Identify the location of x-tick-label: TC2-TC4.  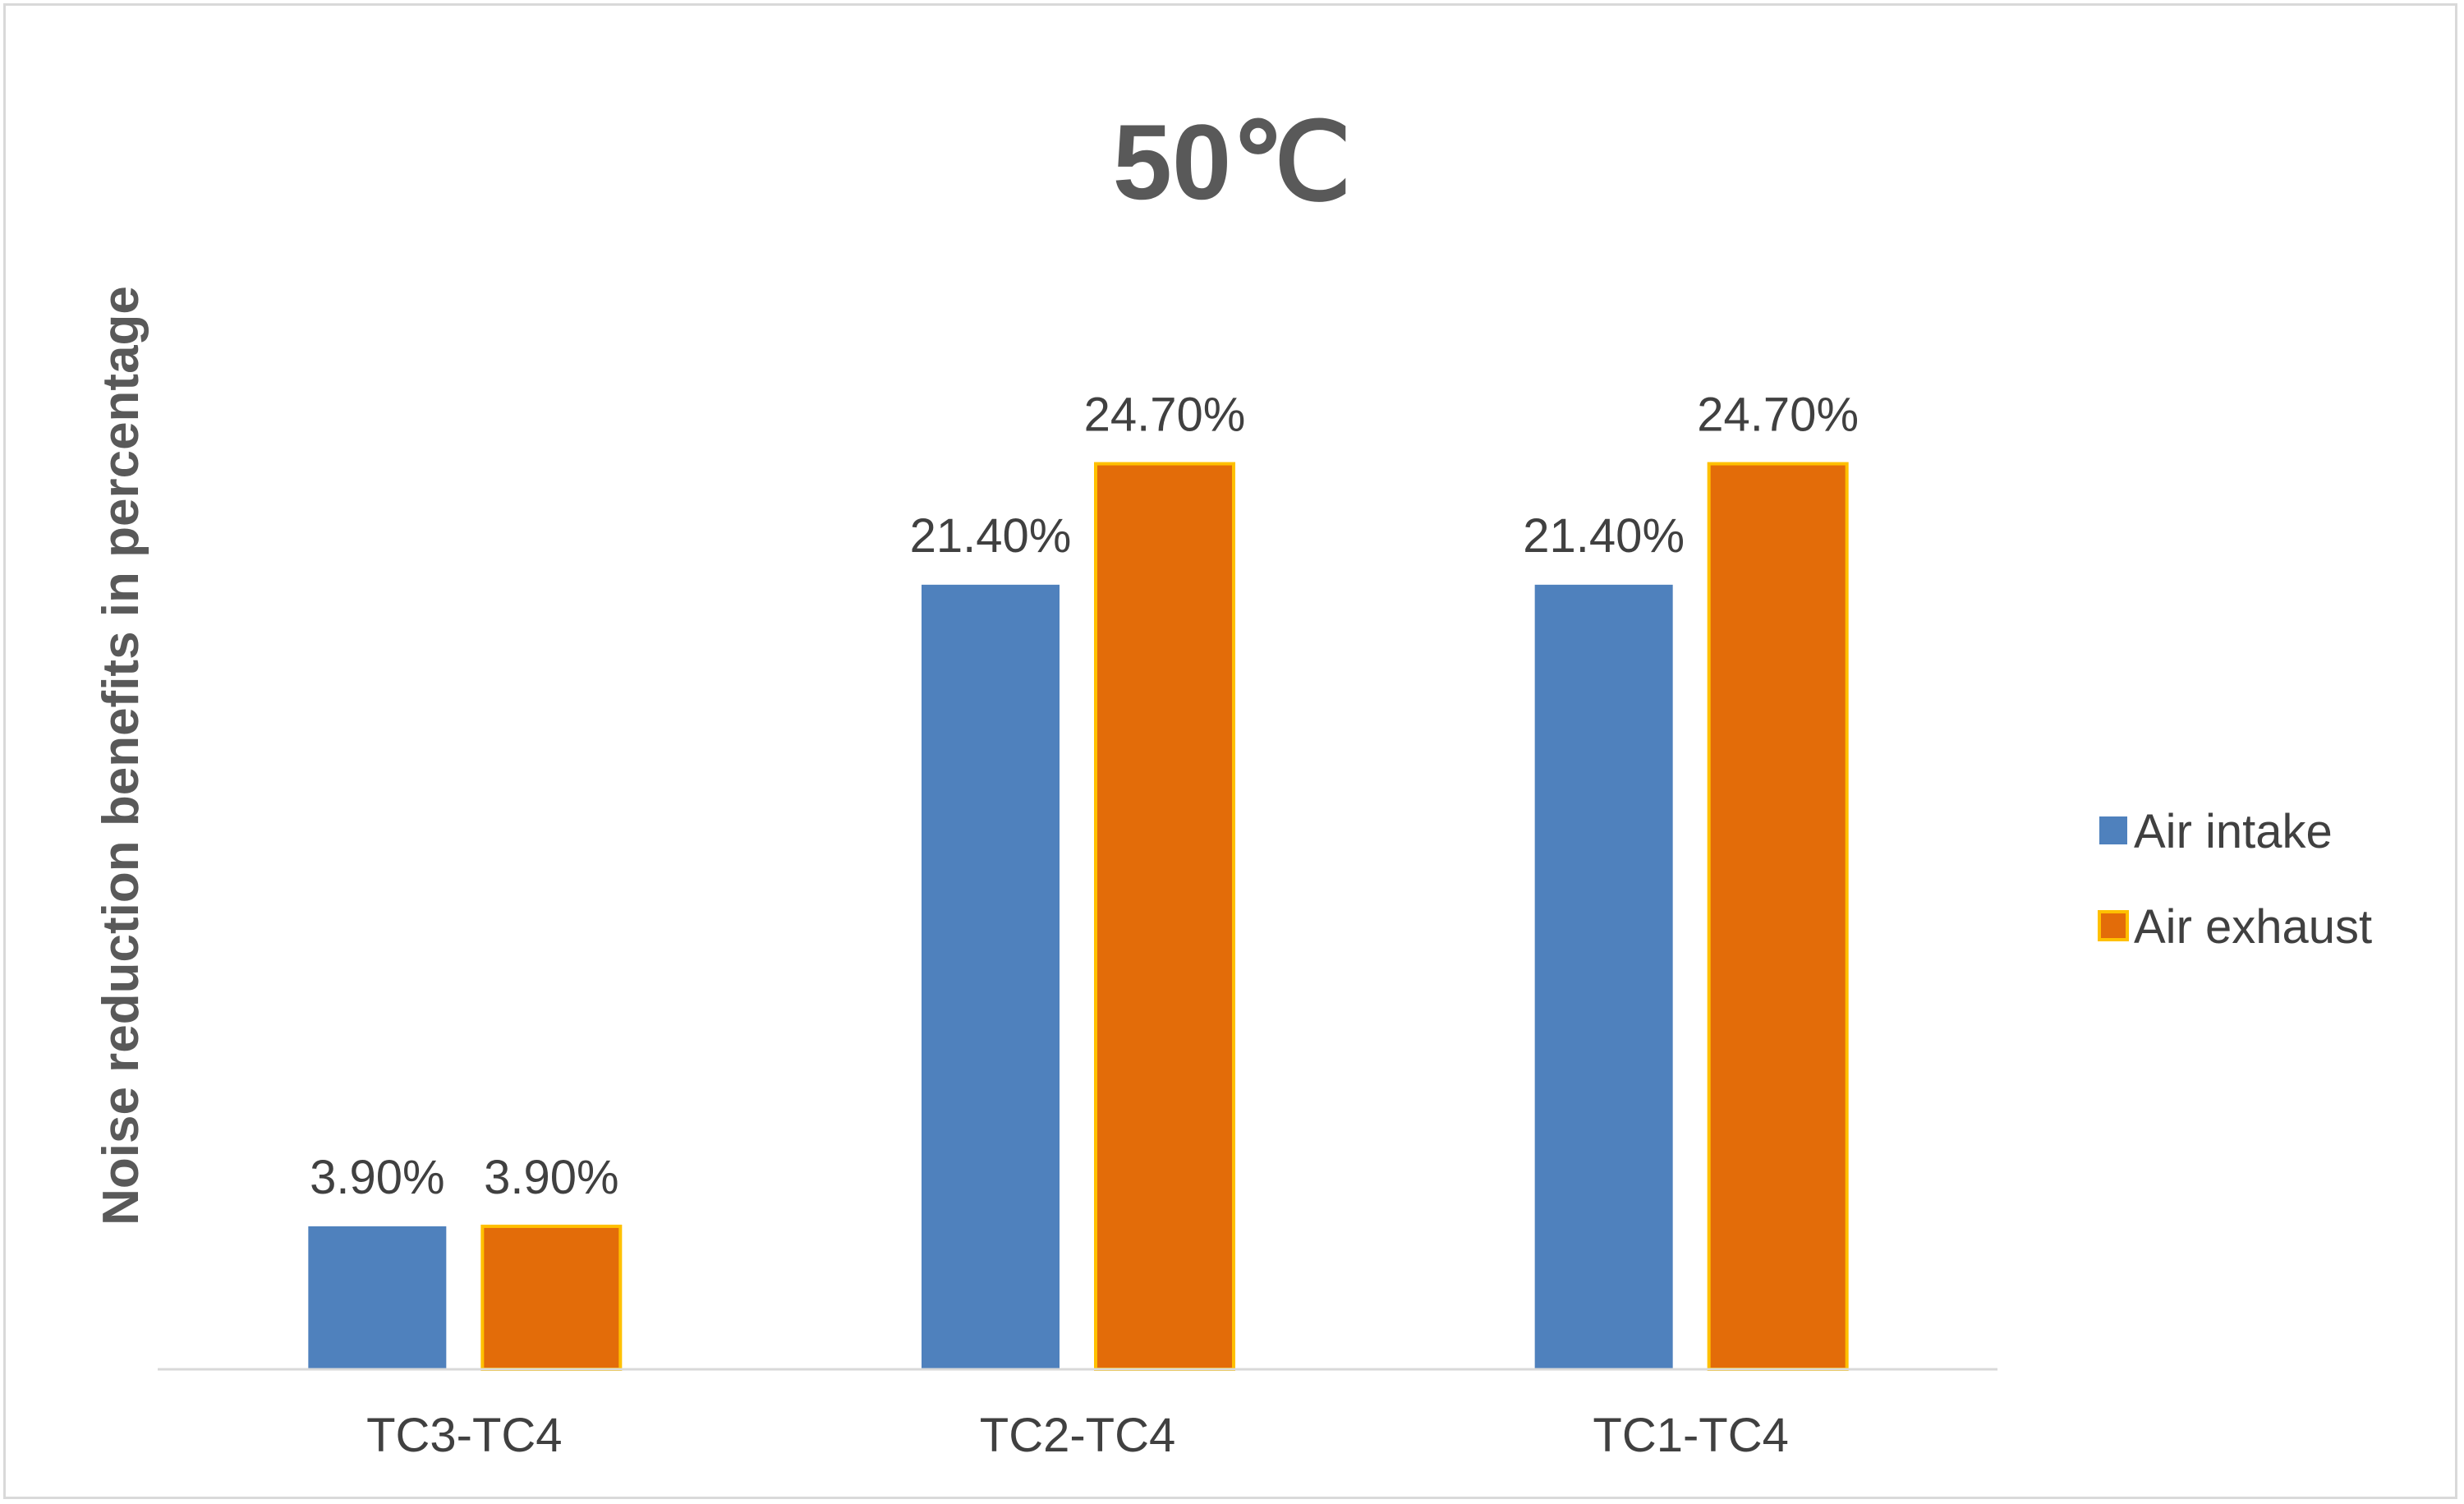
(1077, 1435).